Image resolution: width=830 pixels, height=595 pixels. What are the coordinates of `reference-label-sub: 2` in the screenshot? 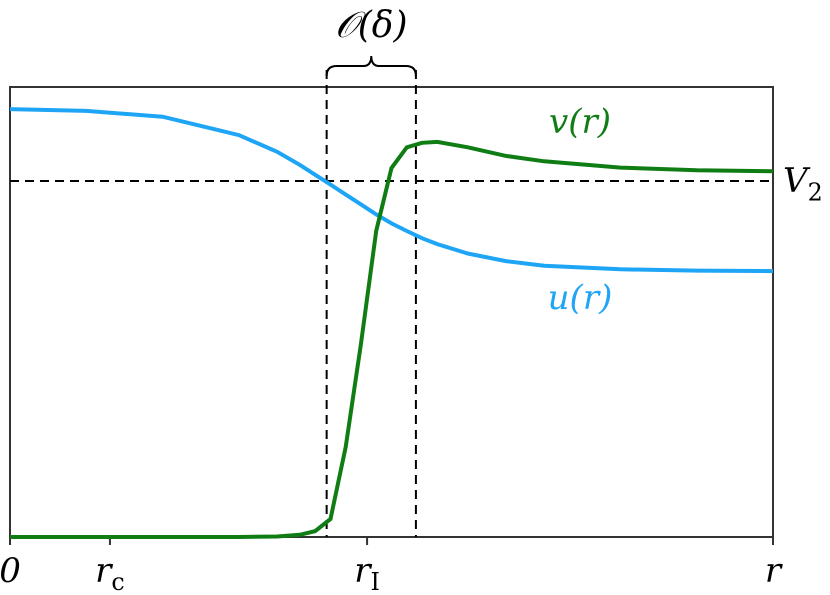 It's located at (815, 192).